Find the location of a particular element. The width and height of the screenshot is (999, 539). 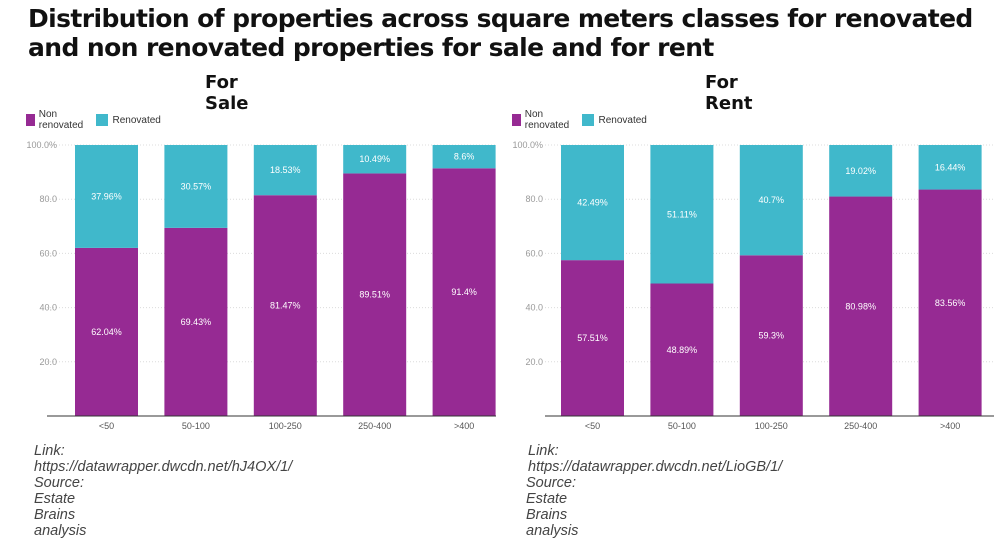

data-label-non-renovated: 62.04% is located at coordinates (106, 332).